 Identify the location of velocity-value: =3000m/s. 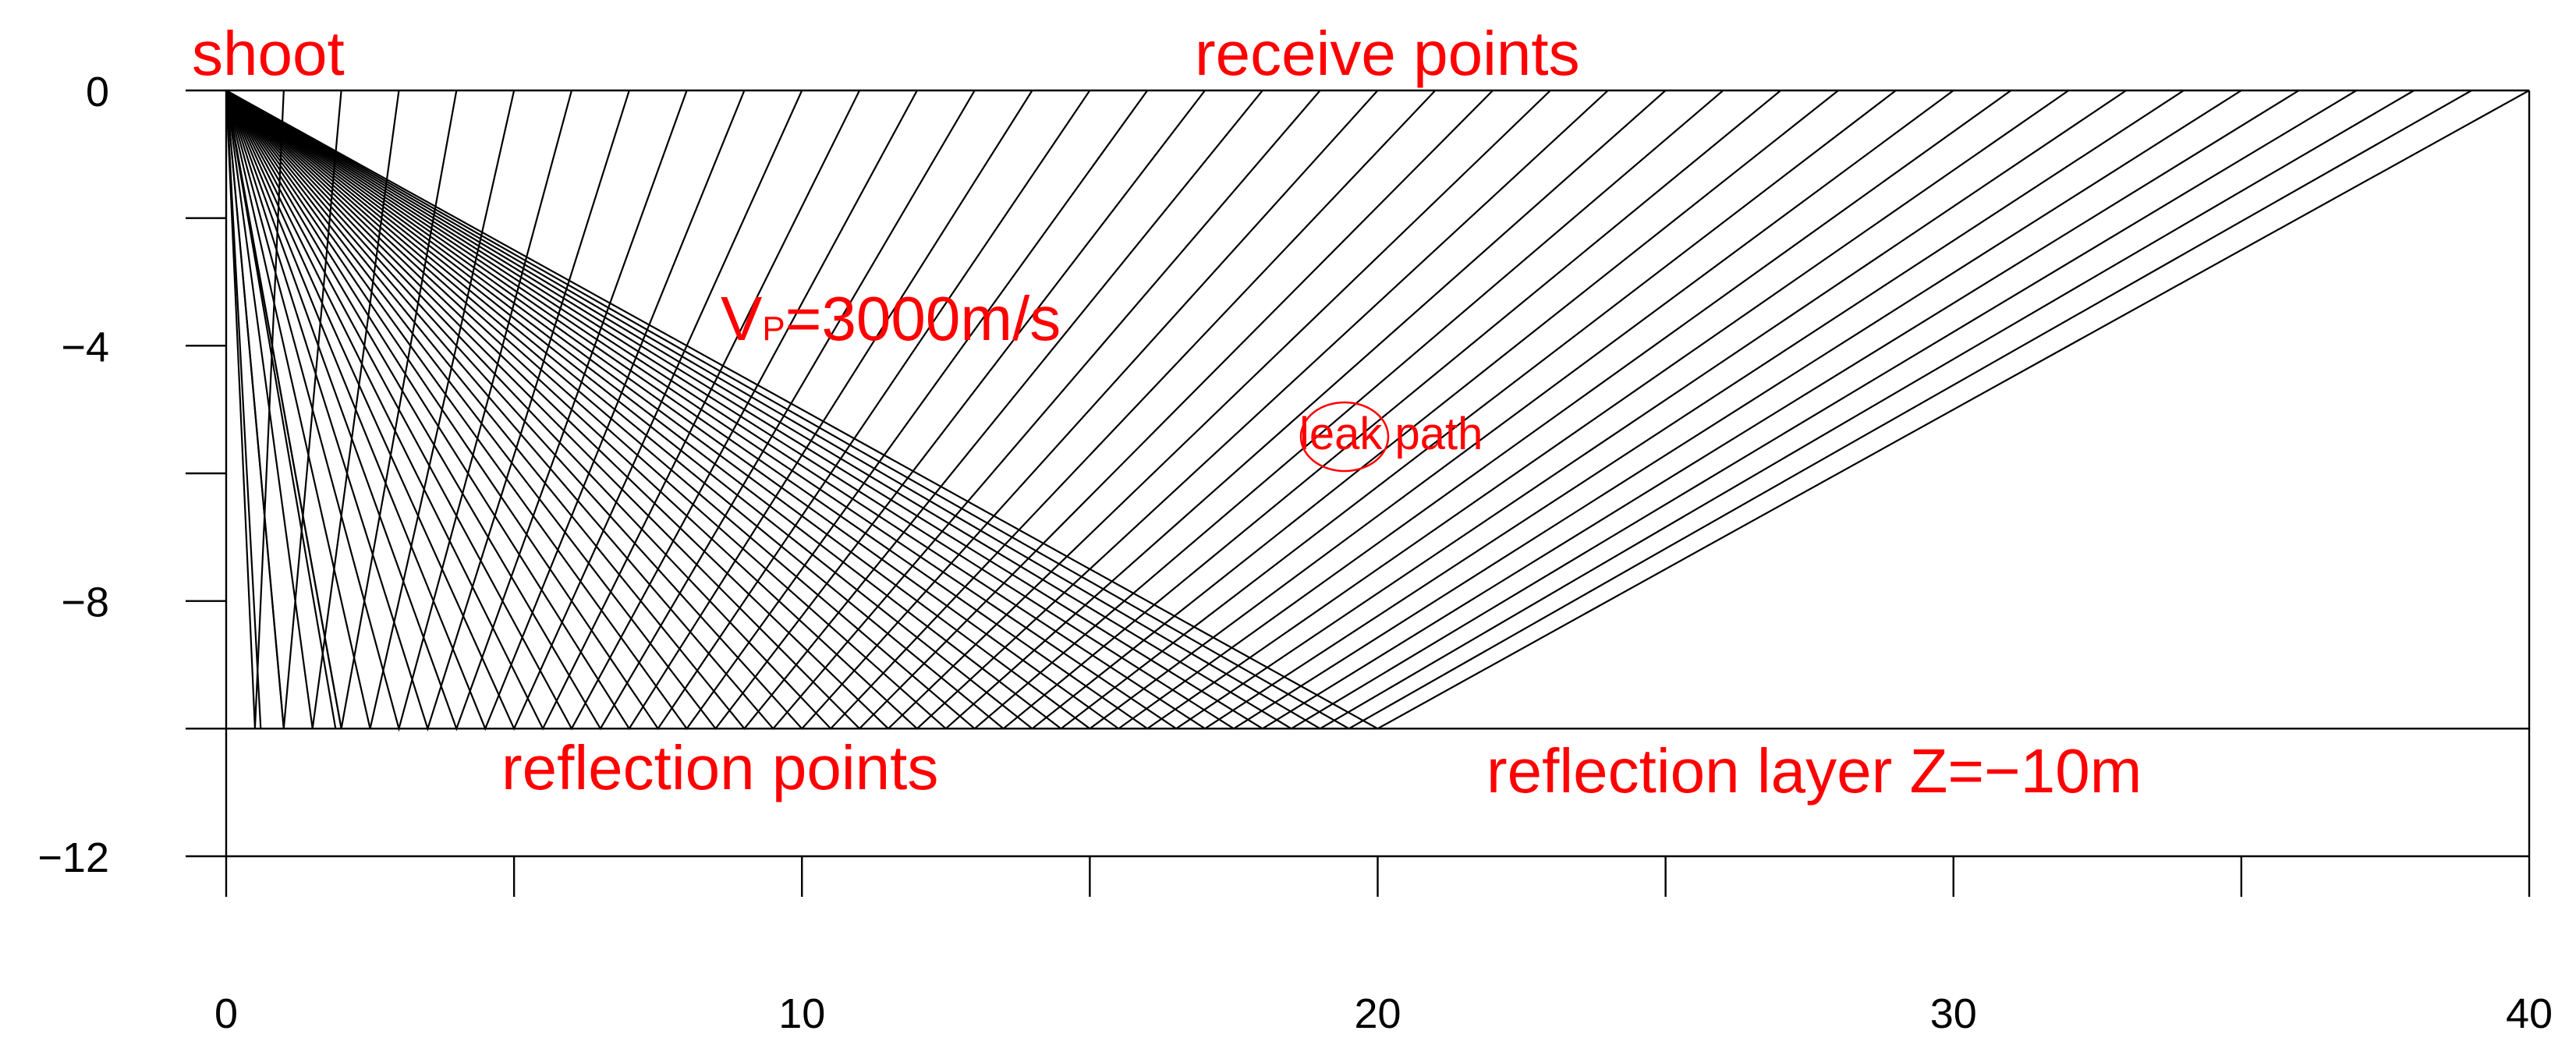
(923, 318).